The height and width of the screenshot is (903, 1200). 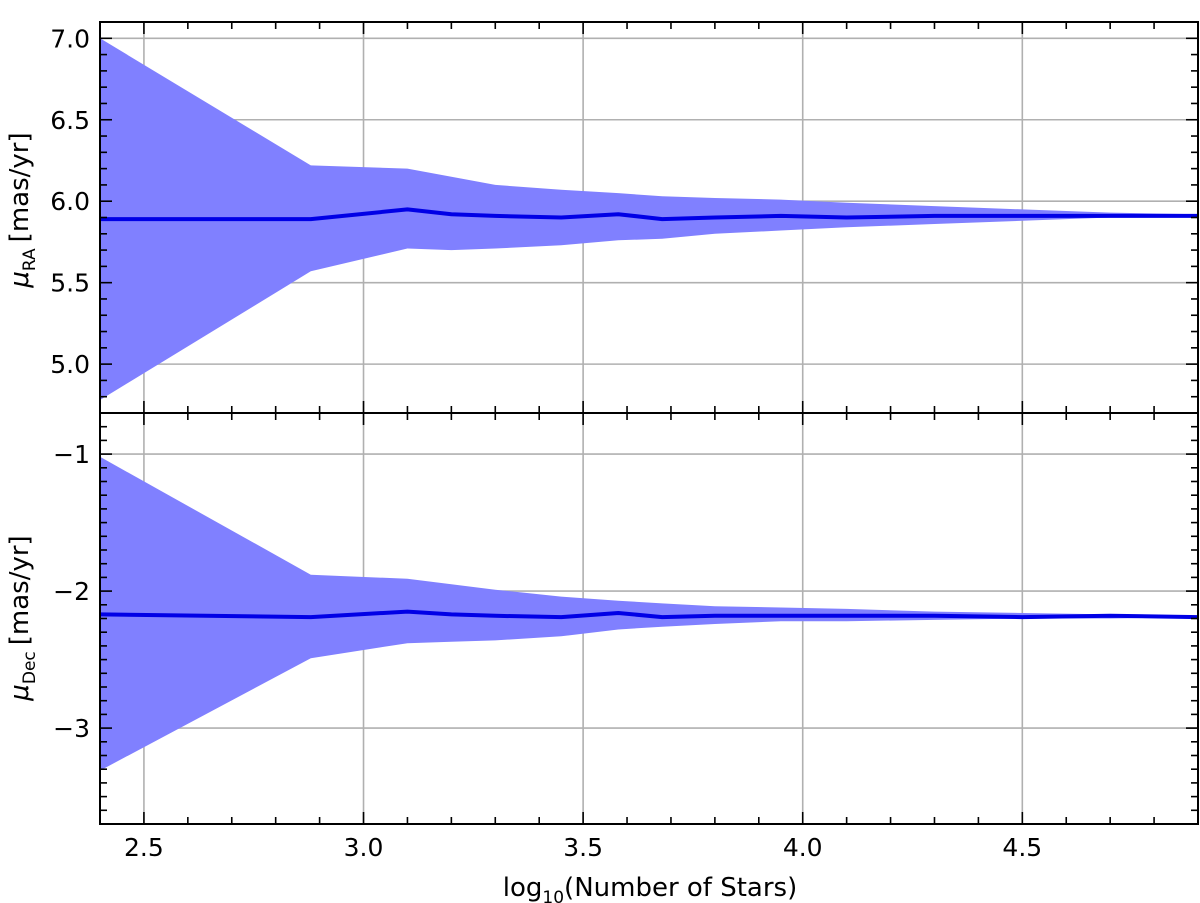 I want to click on y-axis-label-top: μRA[mas/yr], so click(x=22, y=210).